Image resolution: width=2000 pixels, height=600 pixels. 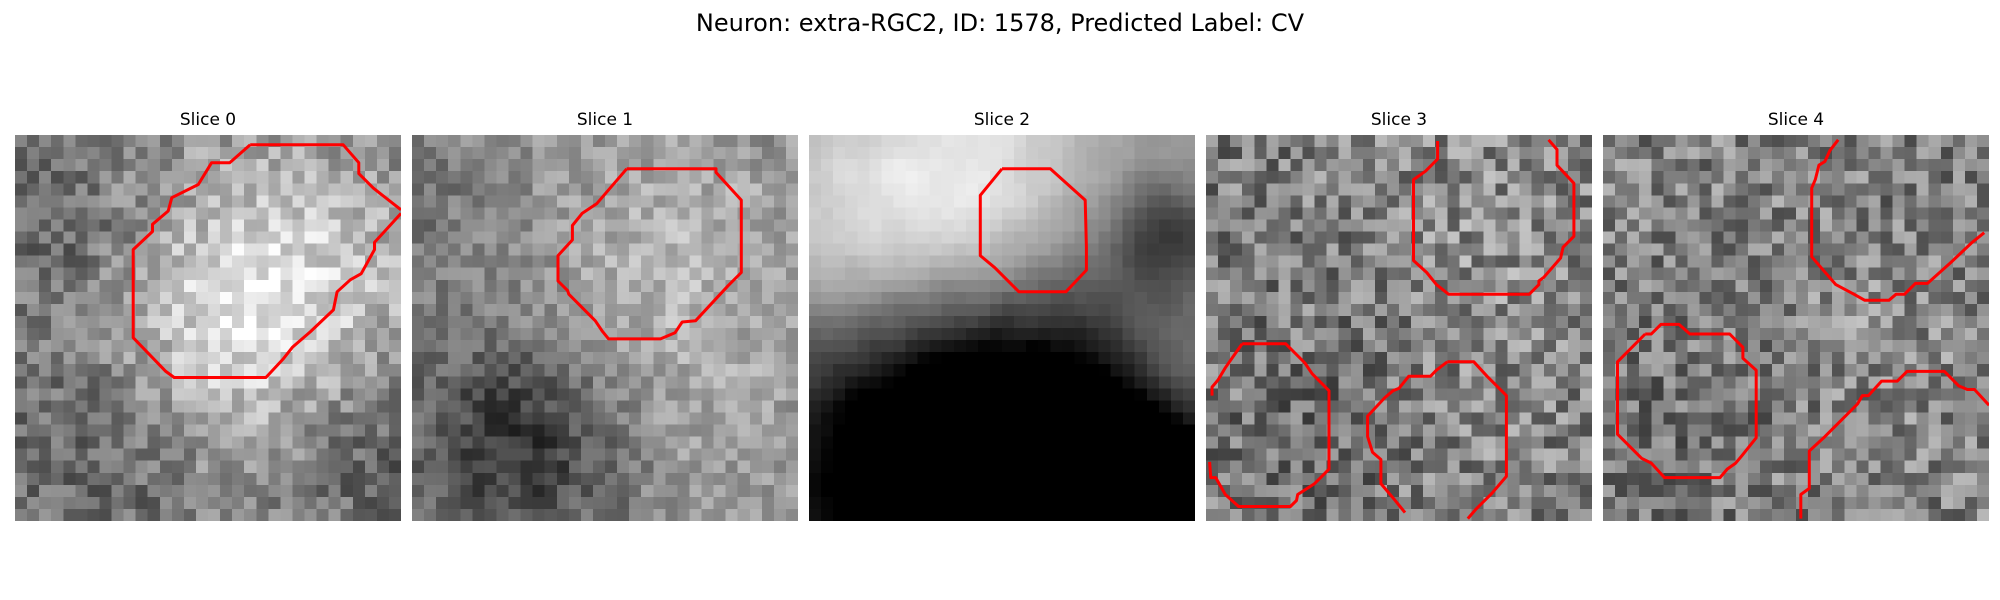 I want to click on slice-title-3: Slice 3, so click(x=1399, y=120).